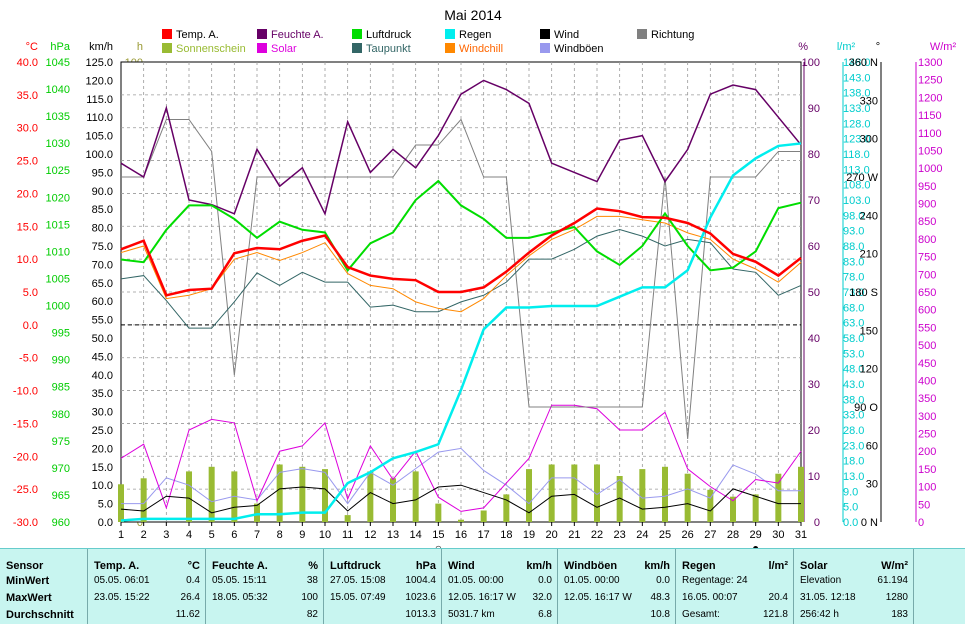 This screenshot has height=624, width=965. Describe the element at coordinates (99, 63) in the screenshot. I see `left-axis-tick-label: 125.0` at that location.